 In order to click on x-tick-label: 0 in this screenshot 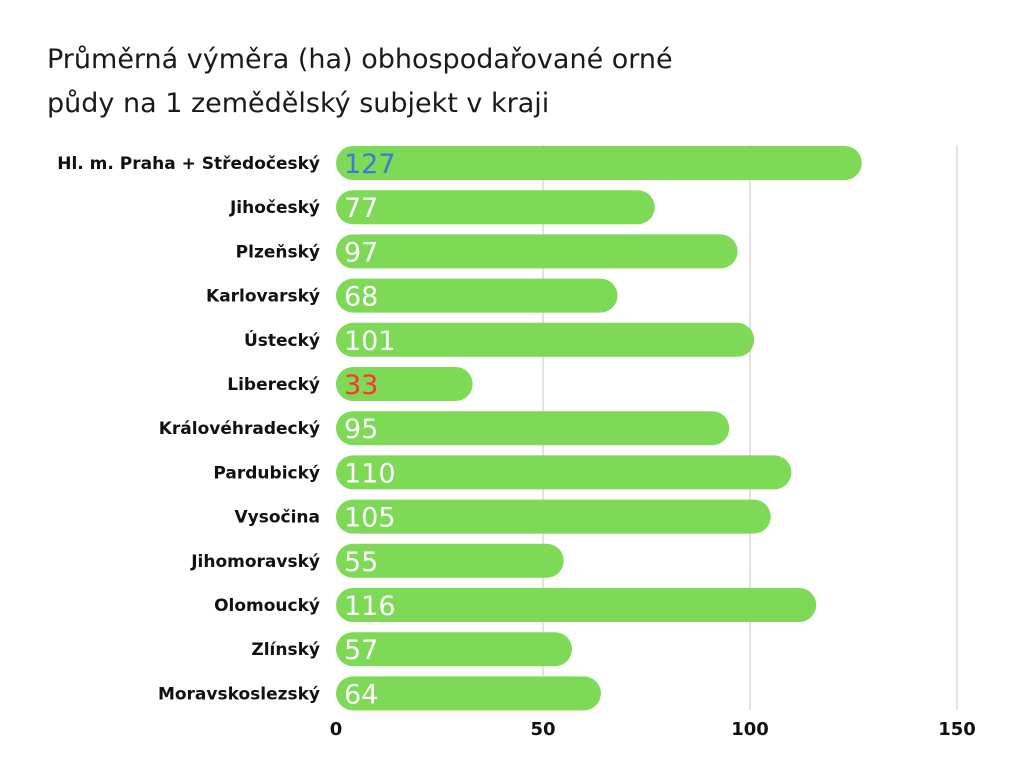, I will do `click(336, 729)`.